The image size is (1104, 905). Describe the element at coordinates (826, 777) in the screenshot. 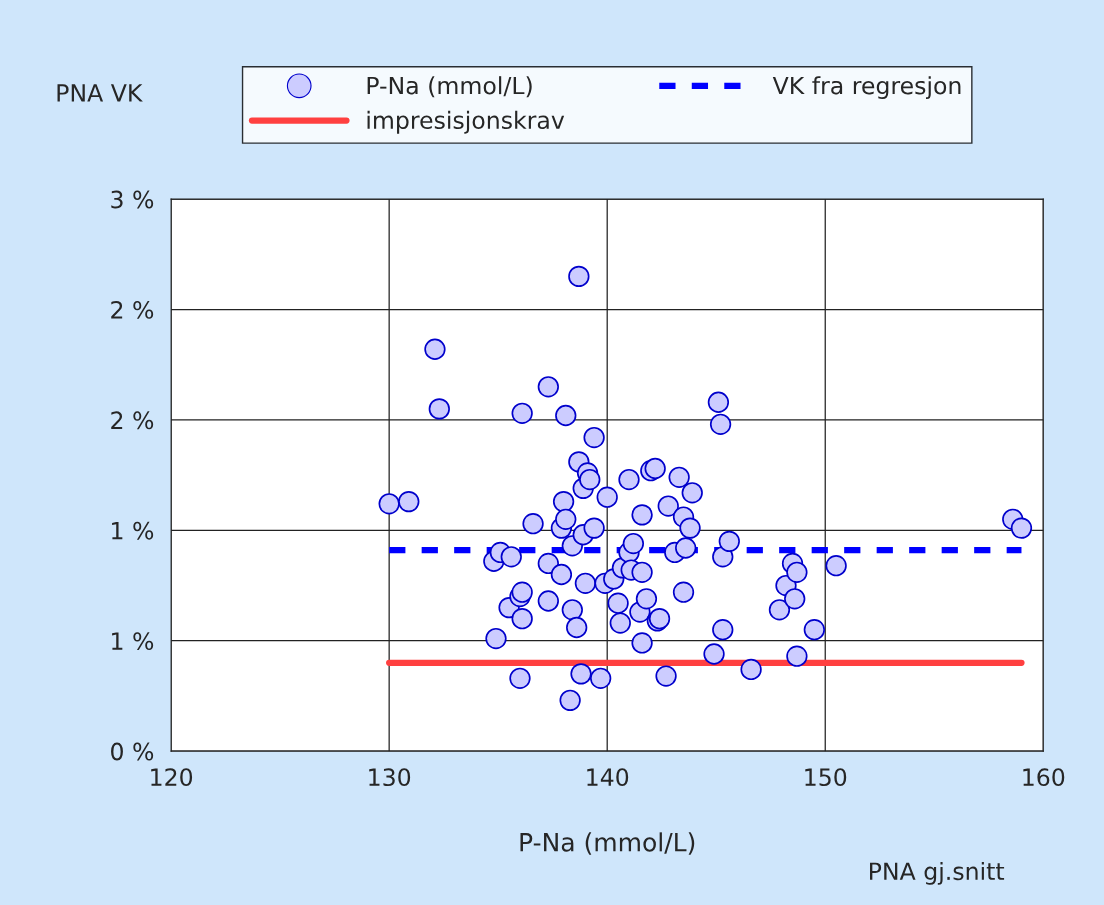

I see `x-tick-label: 150` at that location.